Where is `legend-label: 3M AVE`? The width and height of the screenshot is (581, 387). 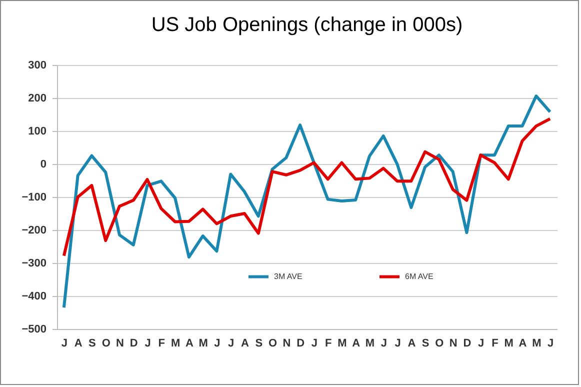 legend-label: 3M AVE is located at coordinates (288, 276).